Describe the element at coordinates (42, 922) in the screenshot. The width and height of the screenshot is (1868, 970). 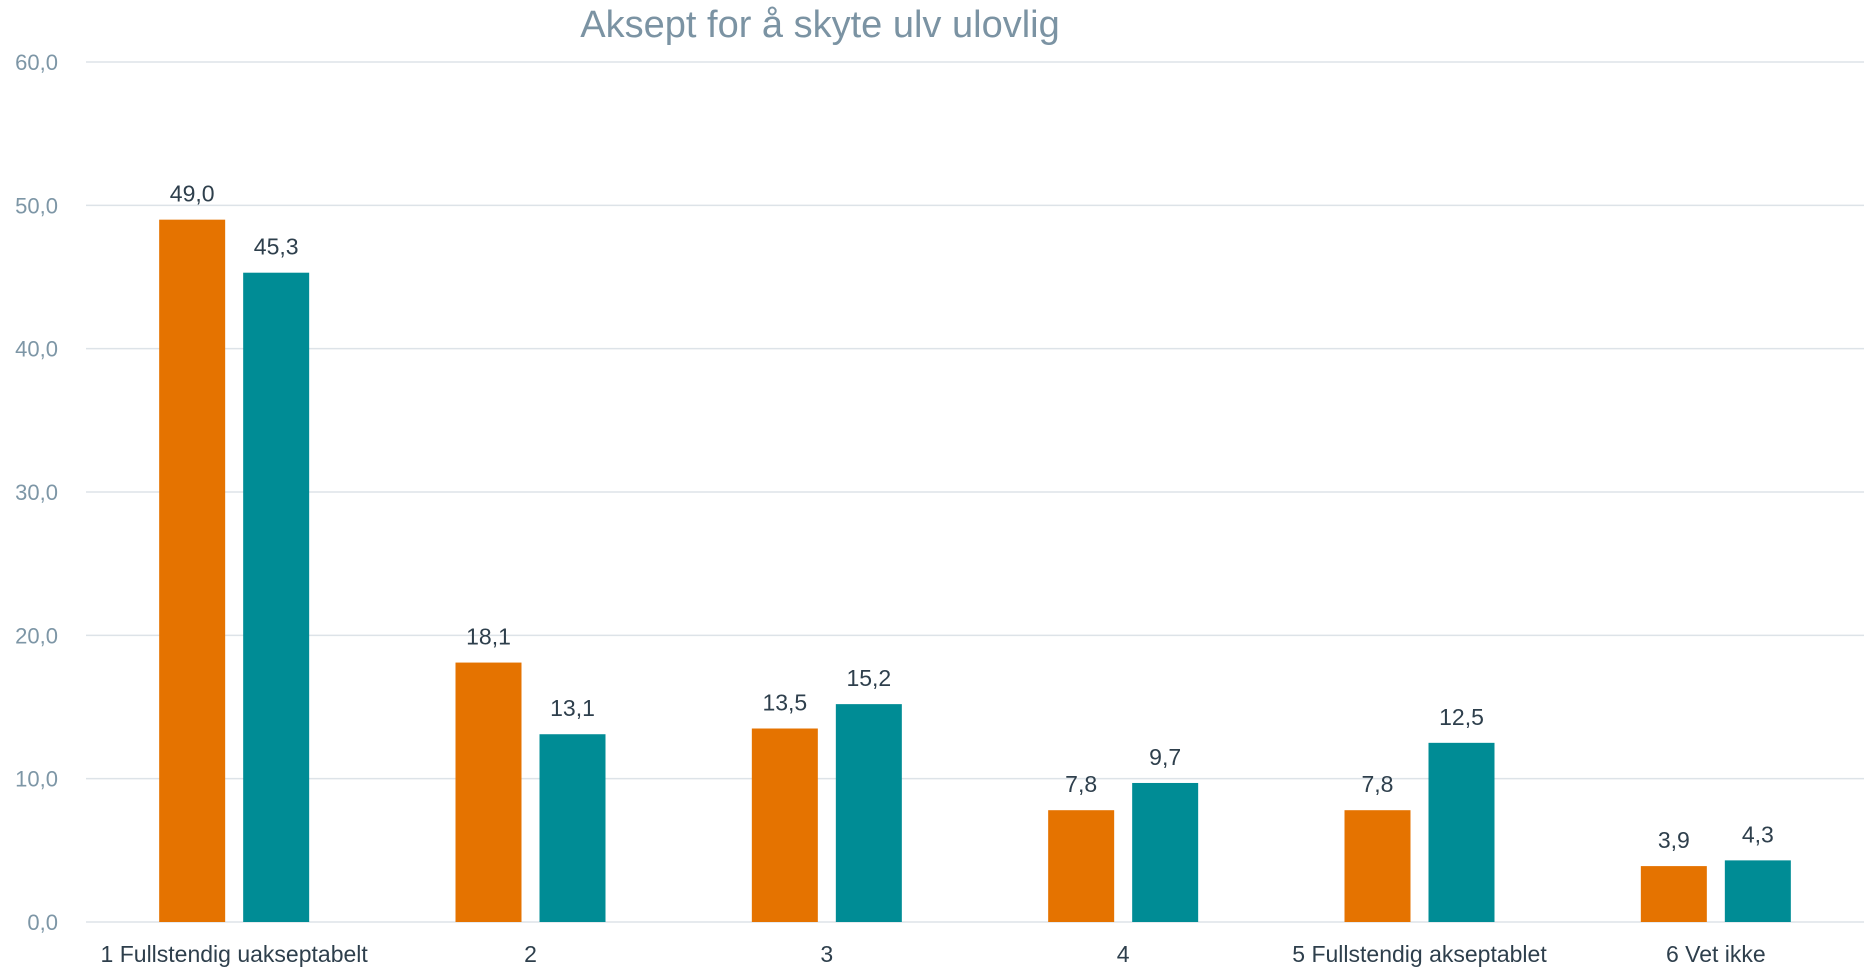
I see `y-tick-label: 0,0` at that location.